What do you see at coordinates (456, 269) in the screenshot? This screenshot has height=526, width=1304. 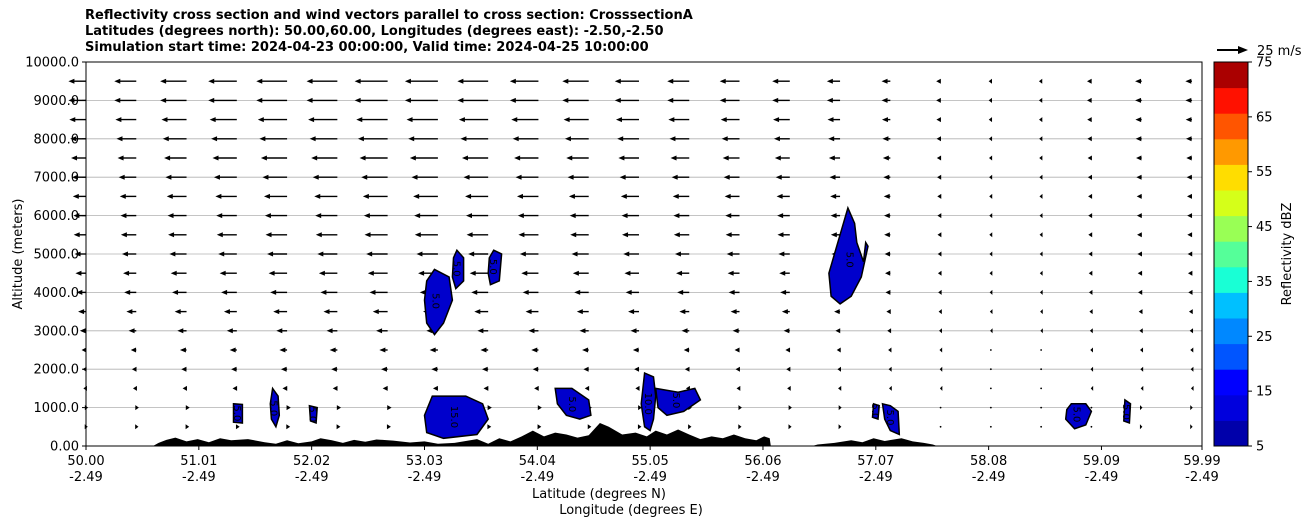 I see `contour-label: 5.0` at bounding box center [456, 269].